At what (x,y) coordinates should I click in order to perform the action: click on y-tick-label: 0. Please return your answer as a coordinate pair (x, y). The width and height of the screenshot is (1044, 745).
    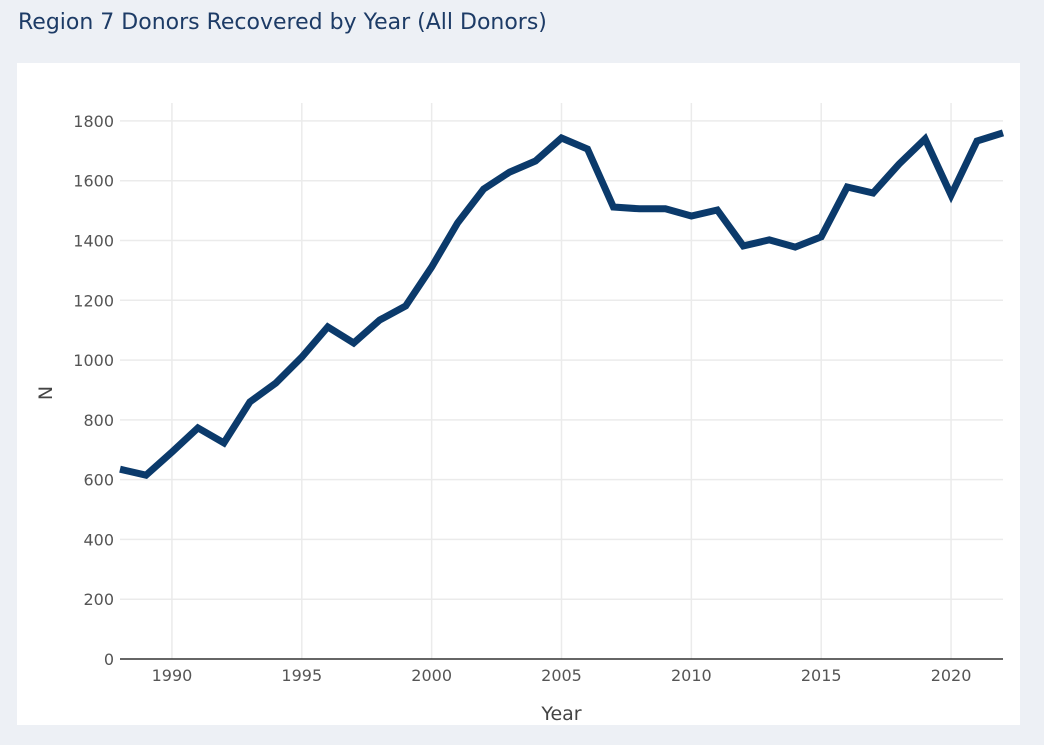
    Looking at the image, I should click on (109, 659).